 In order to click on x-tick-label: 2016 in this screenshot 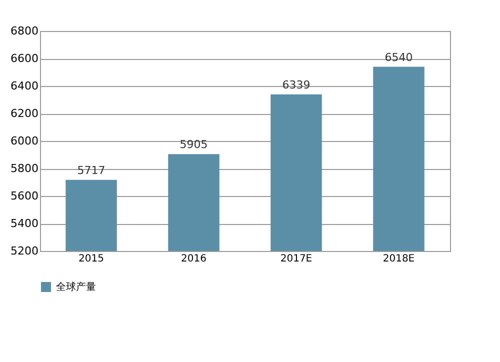, I will do `click(193, 259)`.